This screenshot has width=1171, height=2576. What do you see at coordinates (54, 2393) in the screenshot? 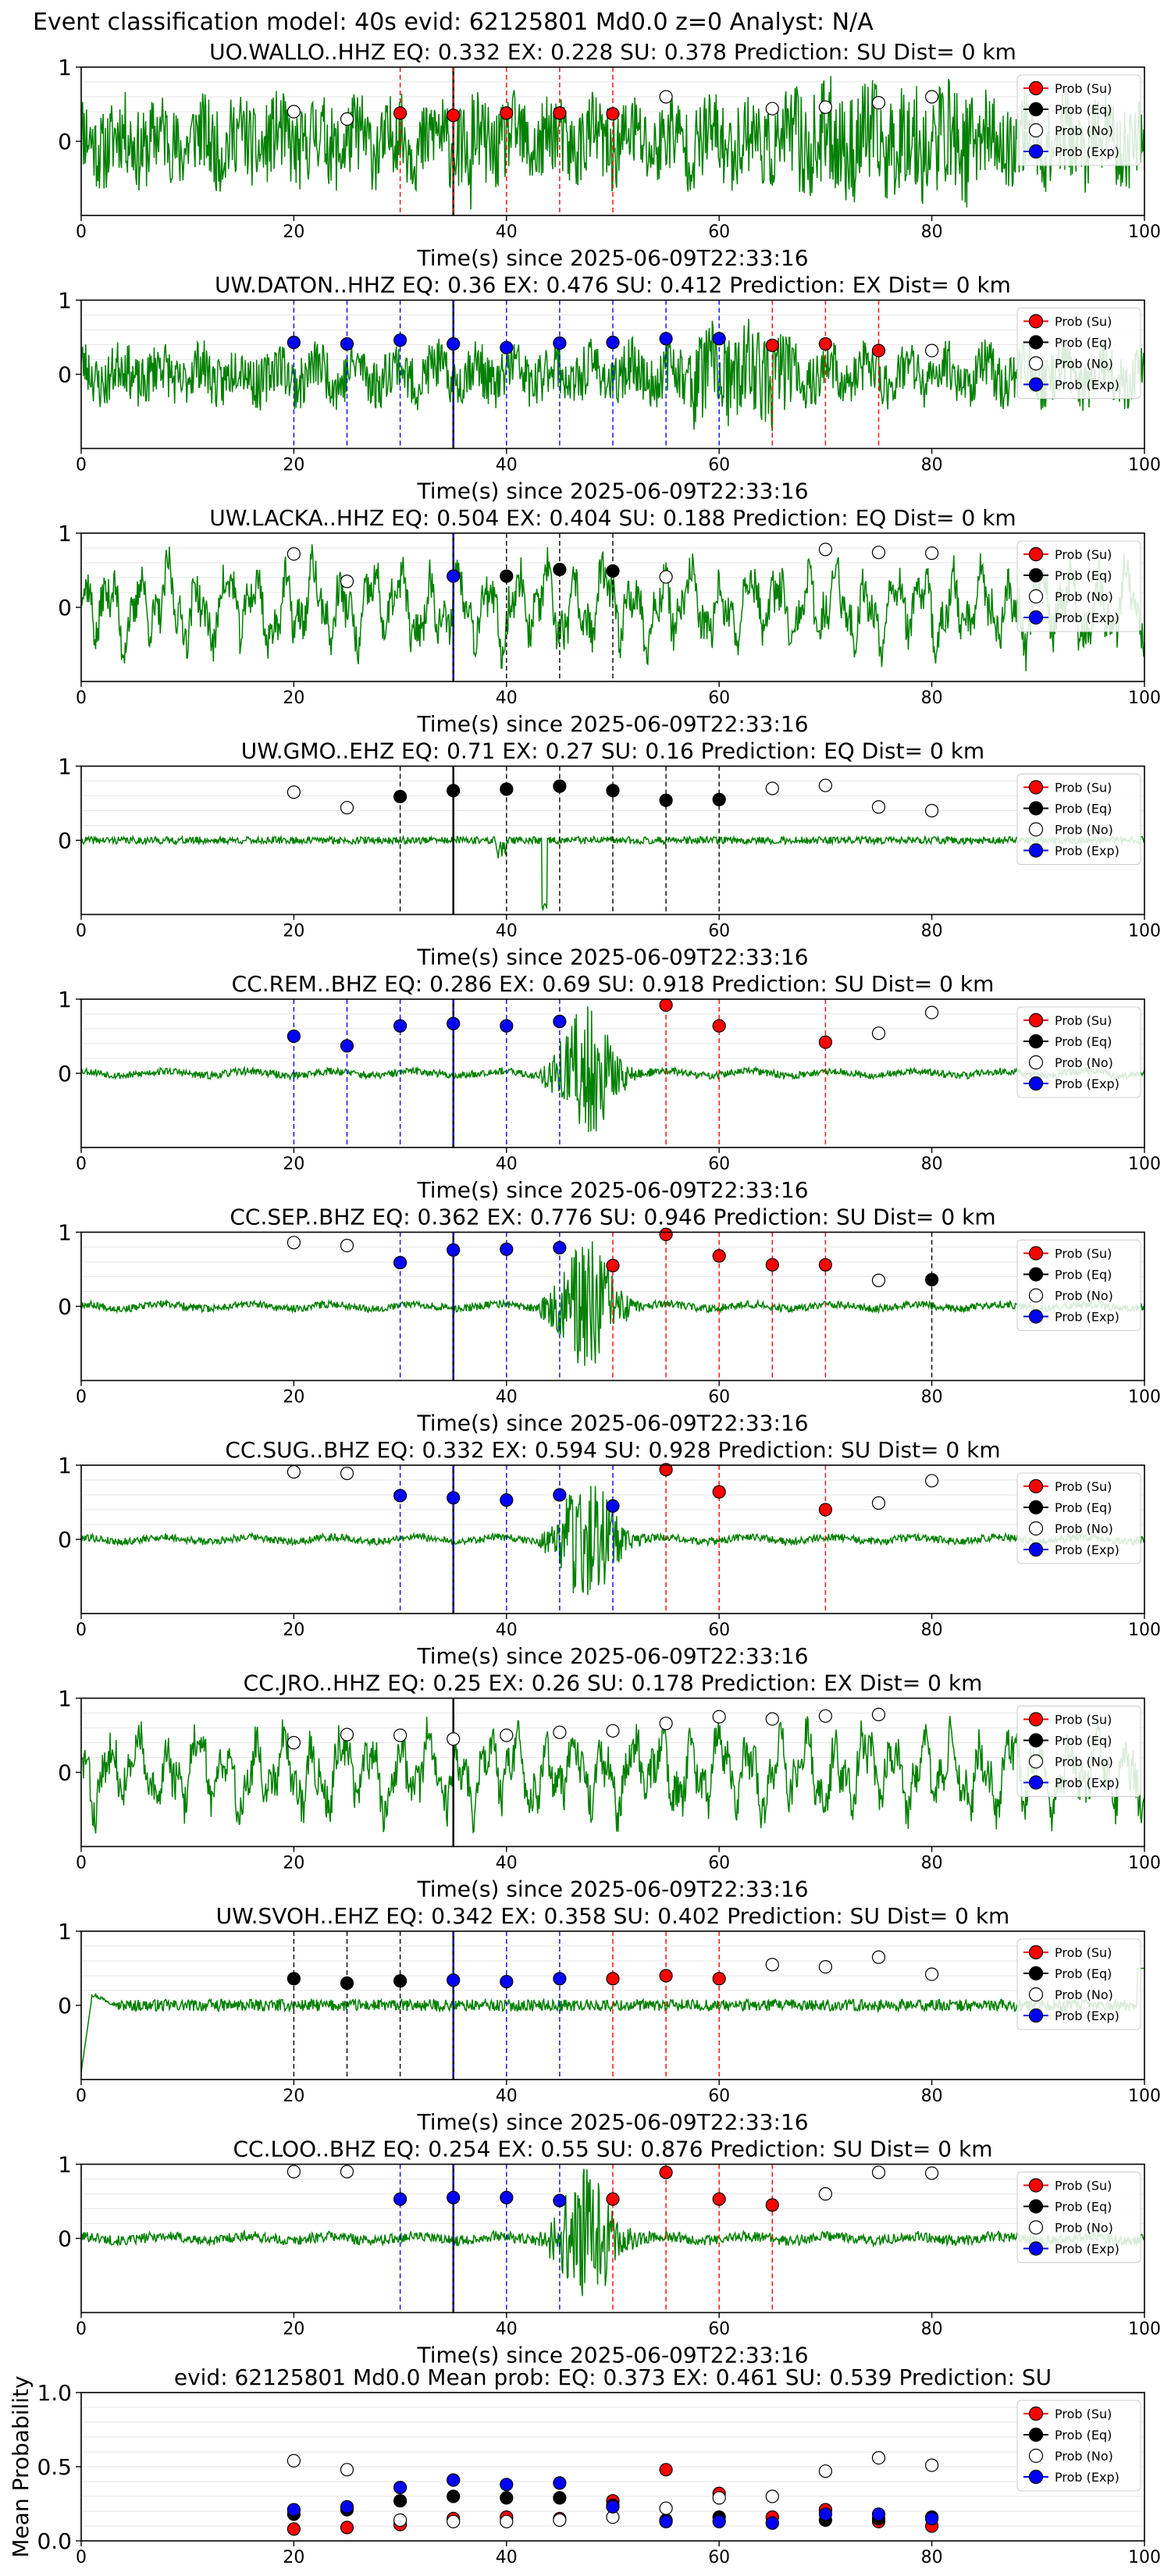
I see `y-tick-label: 1.0` at bounding box center [54, 2393].